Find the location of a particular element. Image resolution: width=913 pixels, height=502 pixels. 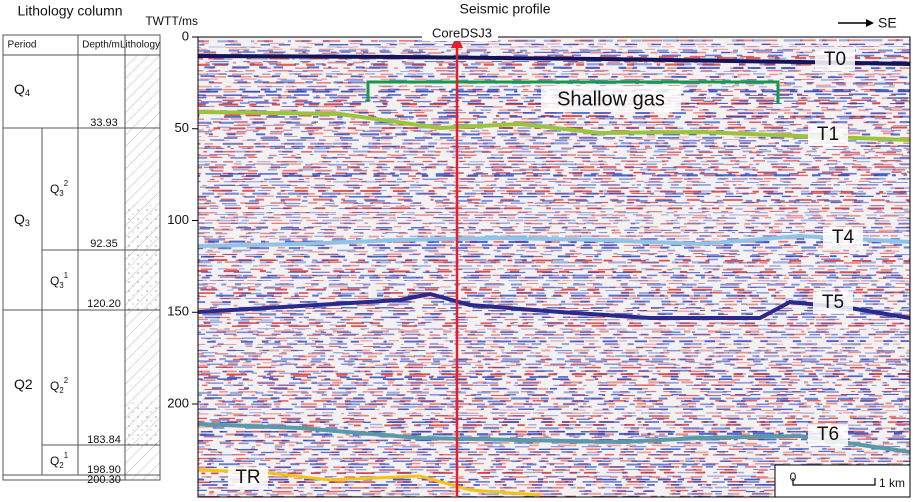

horizon-label: T1 is located at coordinates (828, 134).